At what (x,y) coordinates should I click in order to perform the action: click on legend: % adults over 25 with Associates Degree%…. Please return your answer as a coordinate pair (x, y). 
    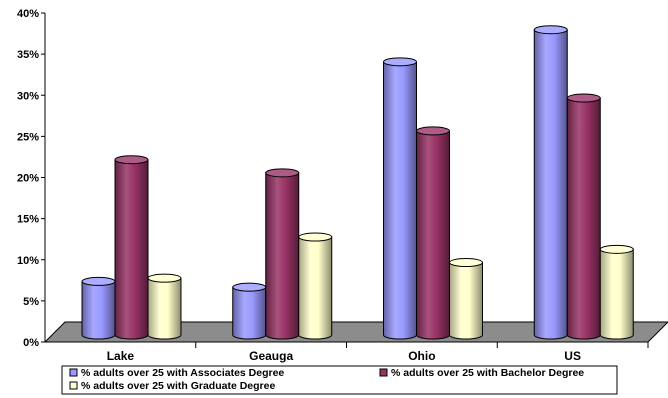
    Looking at the image, I should click on (339, 380).